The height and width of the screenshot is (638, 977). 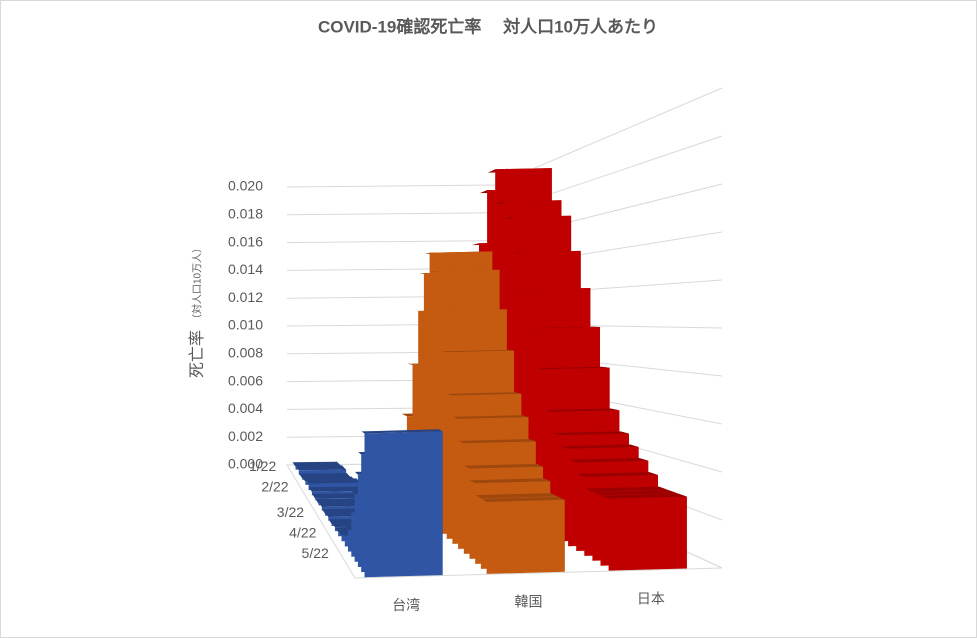 I want to click on depth-tick-label: 5/22, so click(x=315, y=553).